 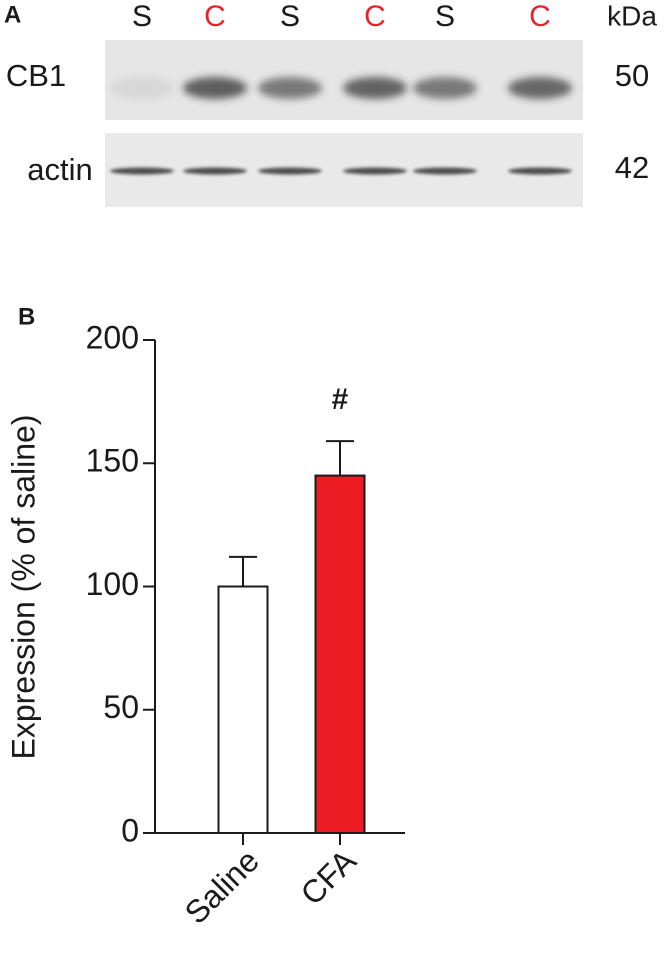 I want to click on kda-label: 50, so click(x=632, y=75).